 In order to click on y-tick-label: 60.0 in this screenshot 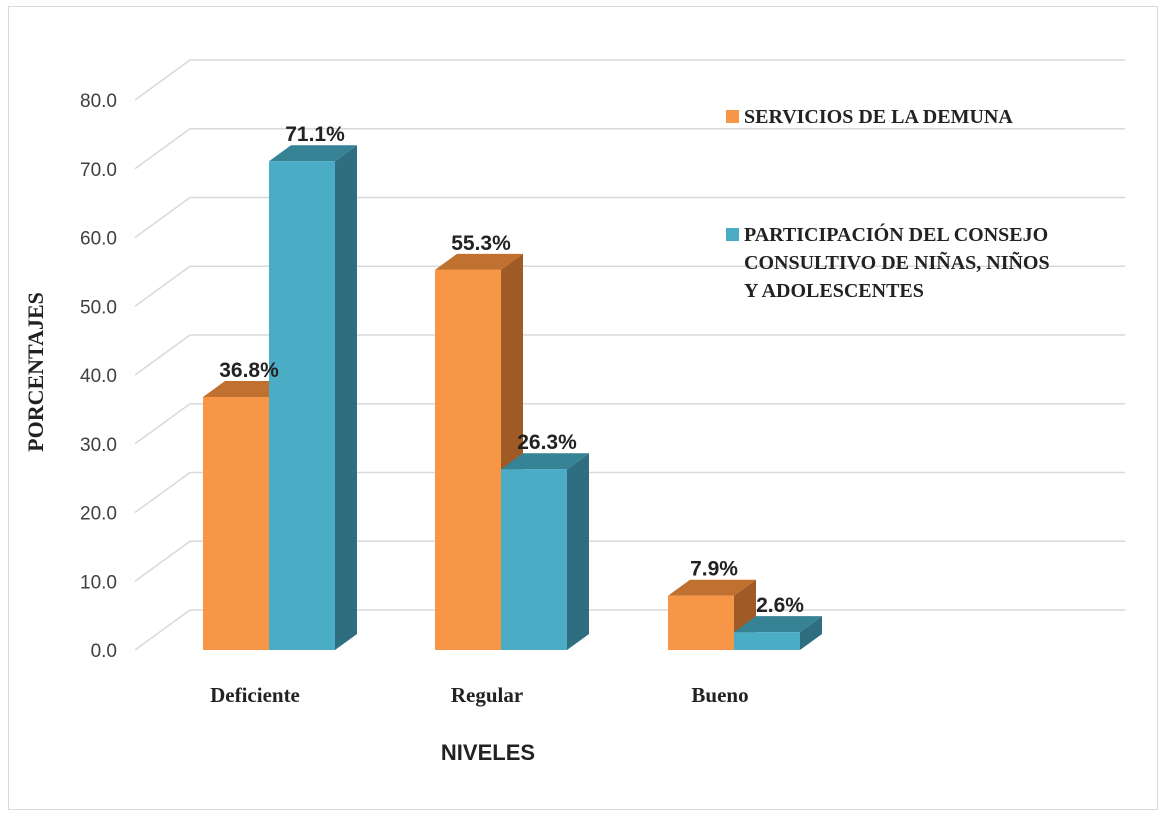, I will do `click(98, 239)`.